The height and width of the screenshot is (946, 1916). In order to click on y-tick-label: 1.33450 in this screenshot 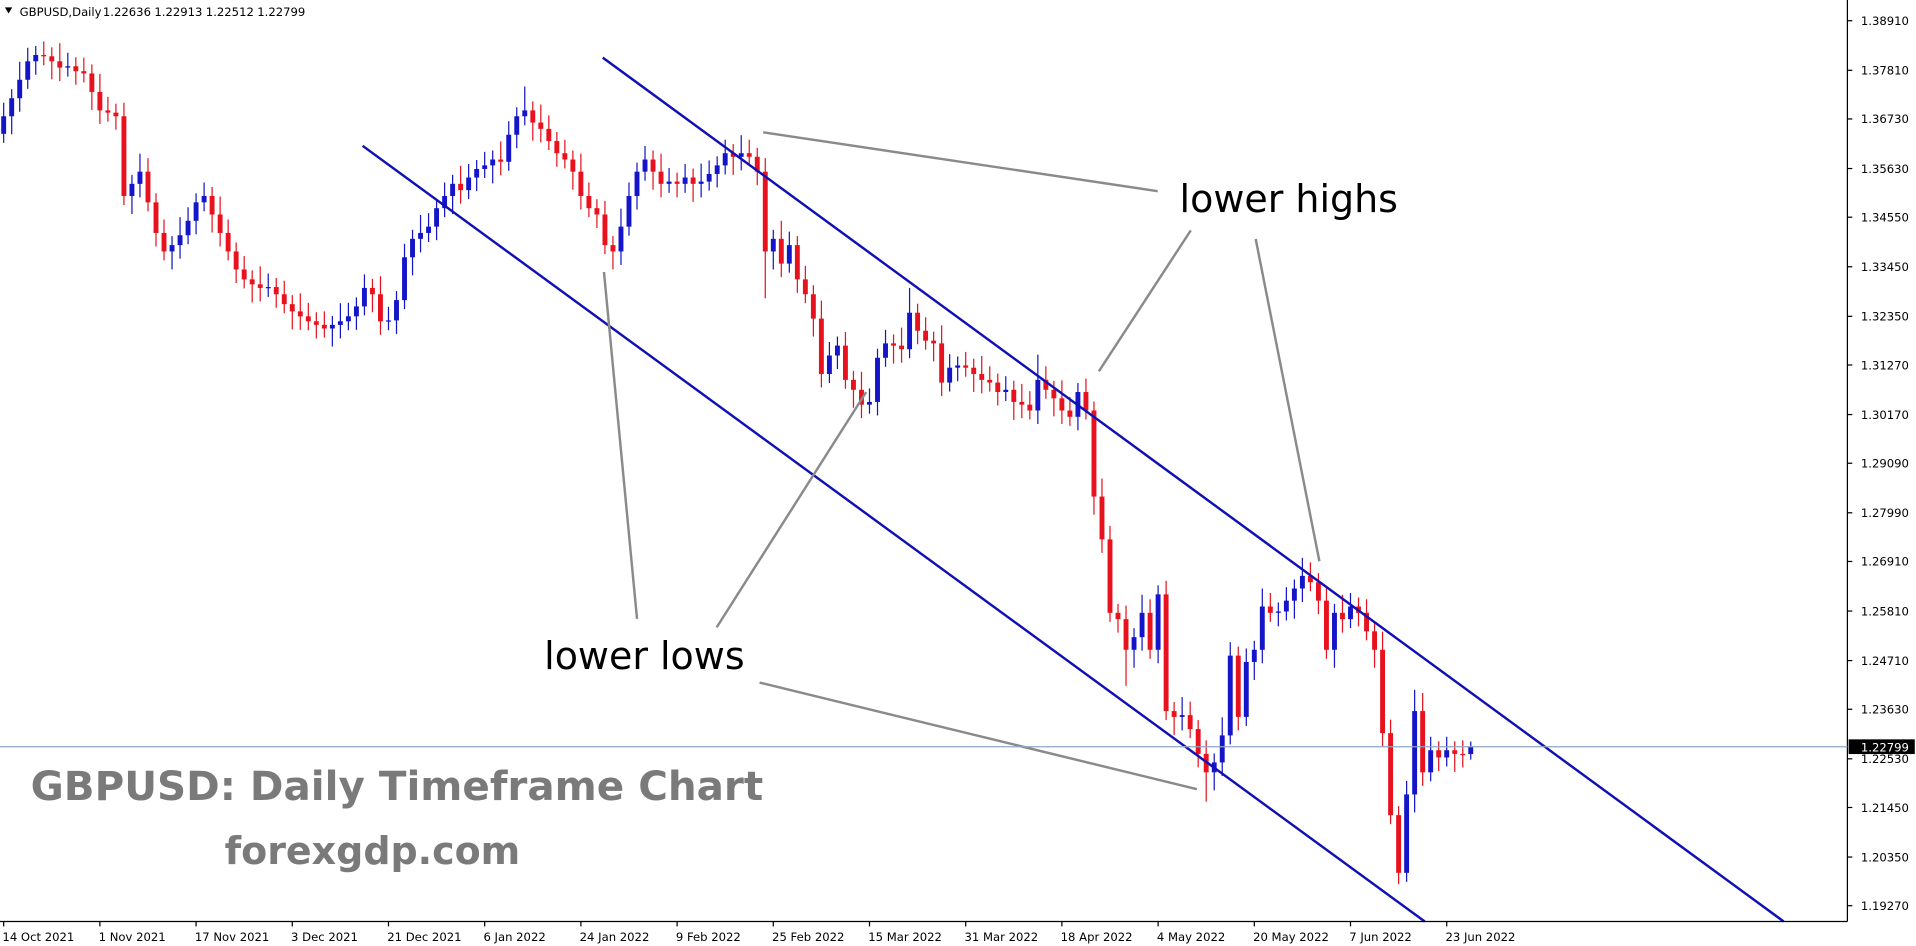, I will do `click(1885, 267)`.